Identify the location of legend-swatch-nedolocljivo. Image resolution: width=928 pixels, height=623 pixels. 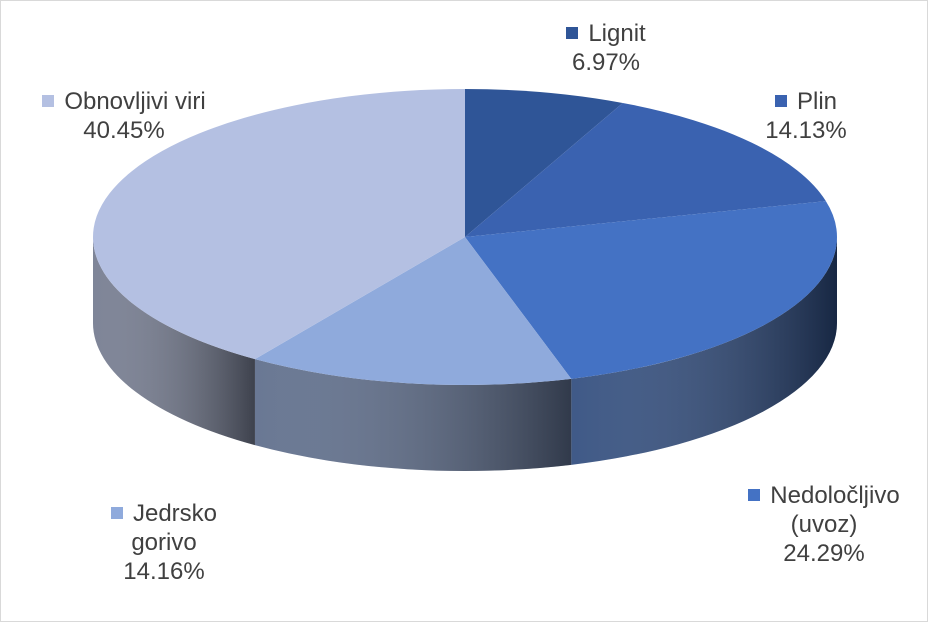
(754, 495).